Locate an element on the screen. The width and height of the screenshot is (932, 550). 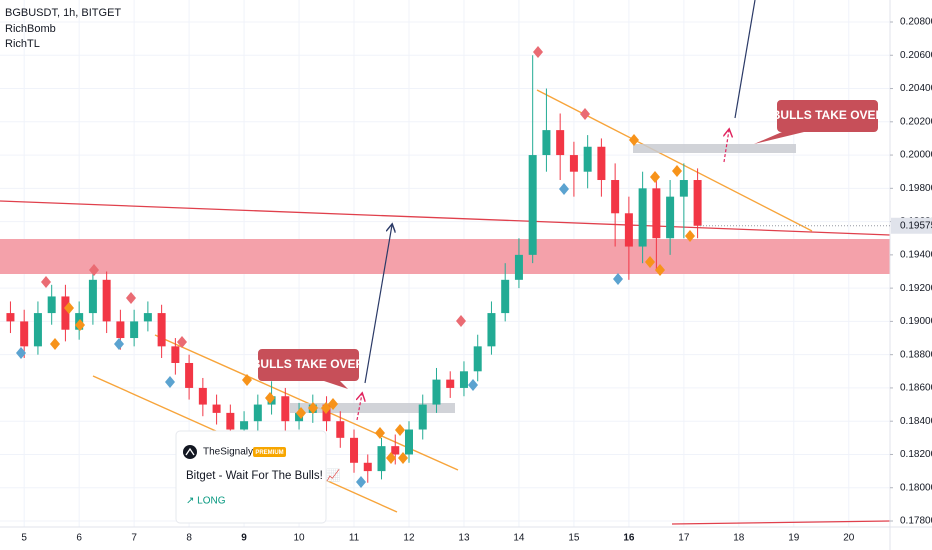
x-tick-label: 11 is located at coordinates (354, 538).